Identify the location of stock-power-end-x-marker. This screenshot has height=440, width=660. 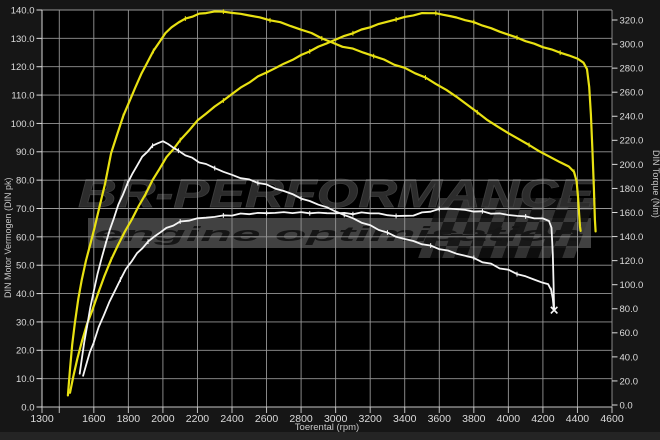
(554, 310).